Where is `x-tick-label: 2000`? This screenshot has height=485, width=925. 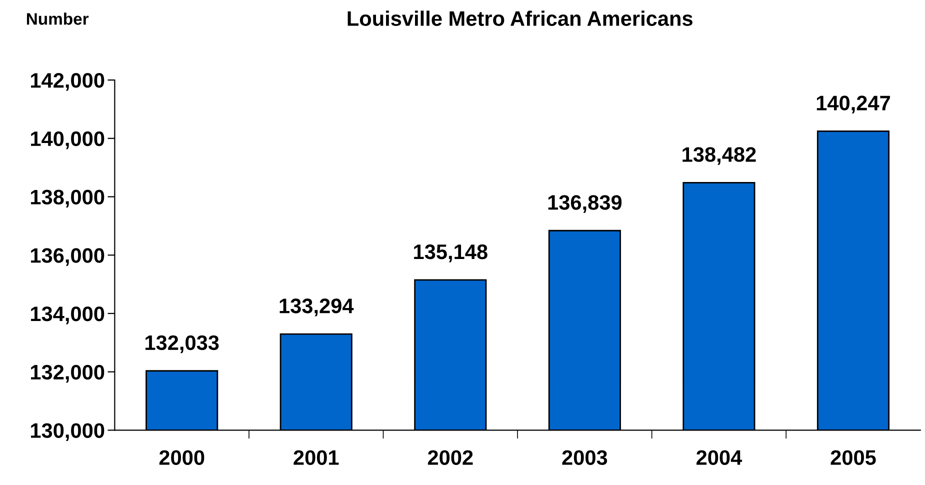 x-tick-label: 2000 is located at coordinates (181, 457).